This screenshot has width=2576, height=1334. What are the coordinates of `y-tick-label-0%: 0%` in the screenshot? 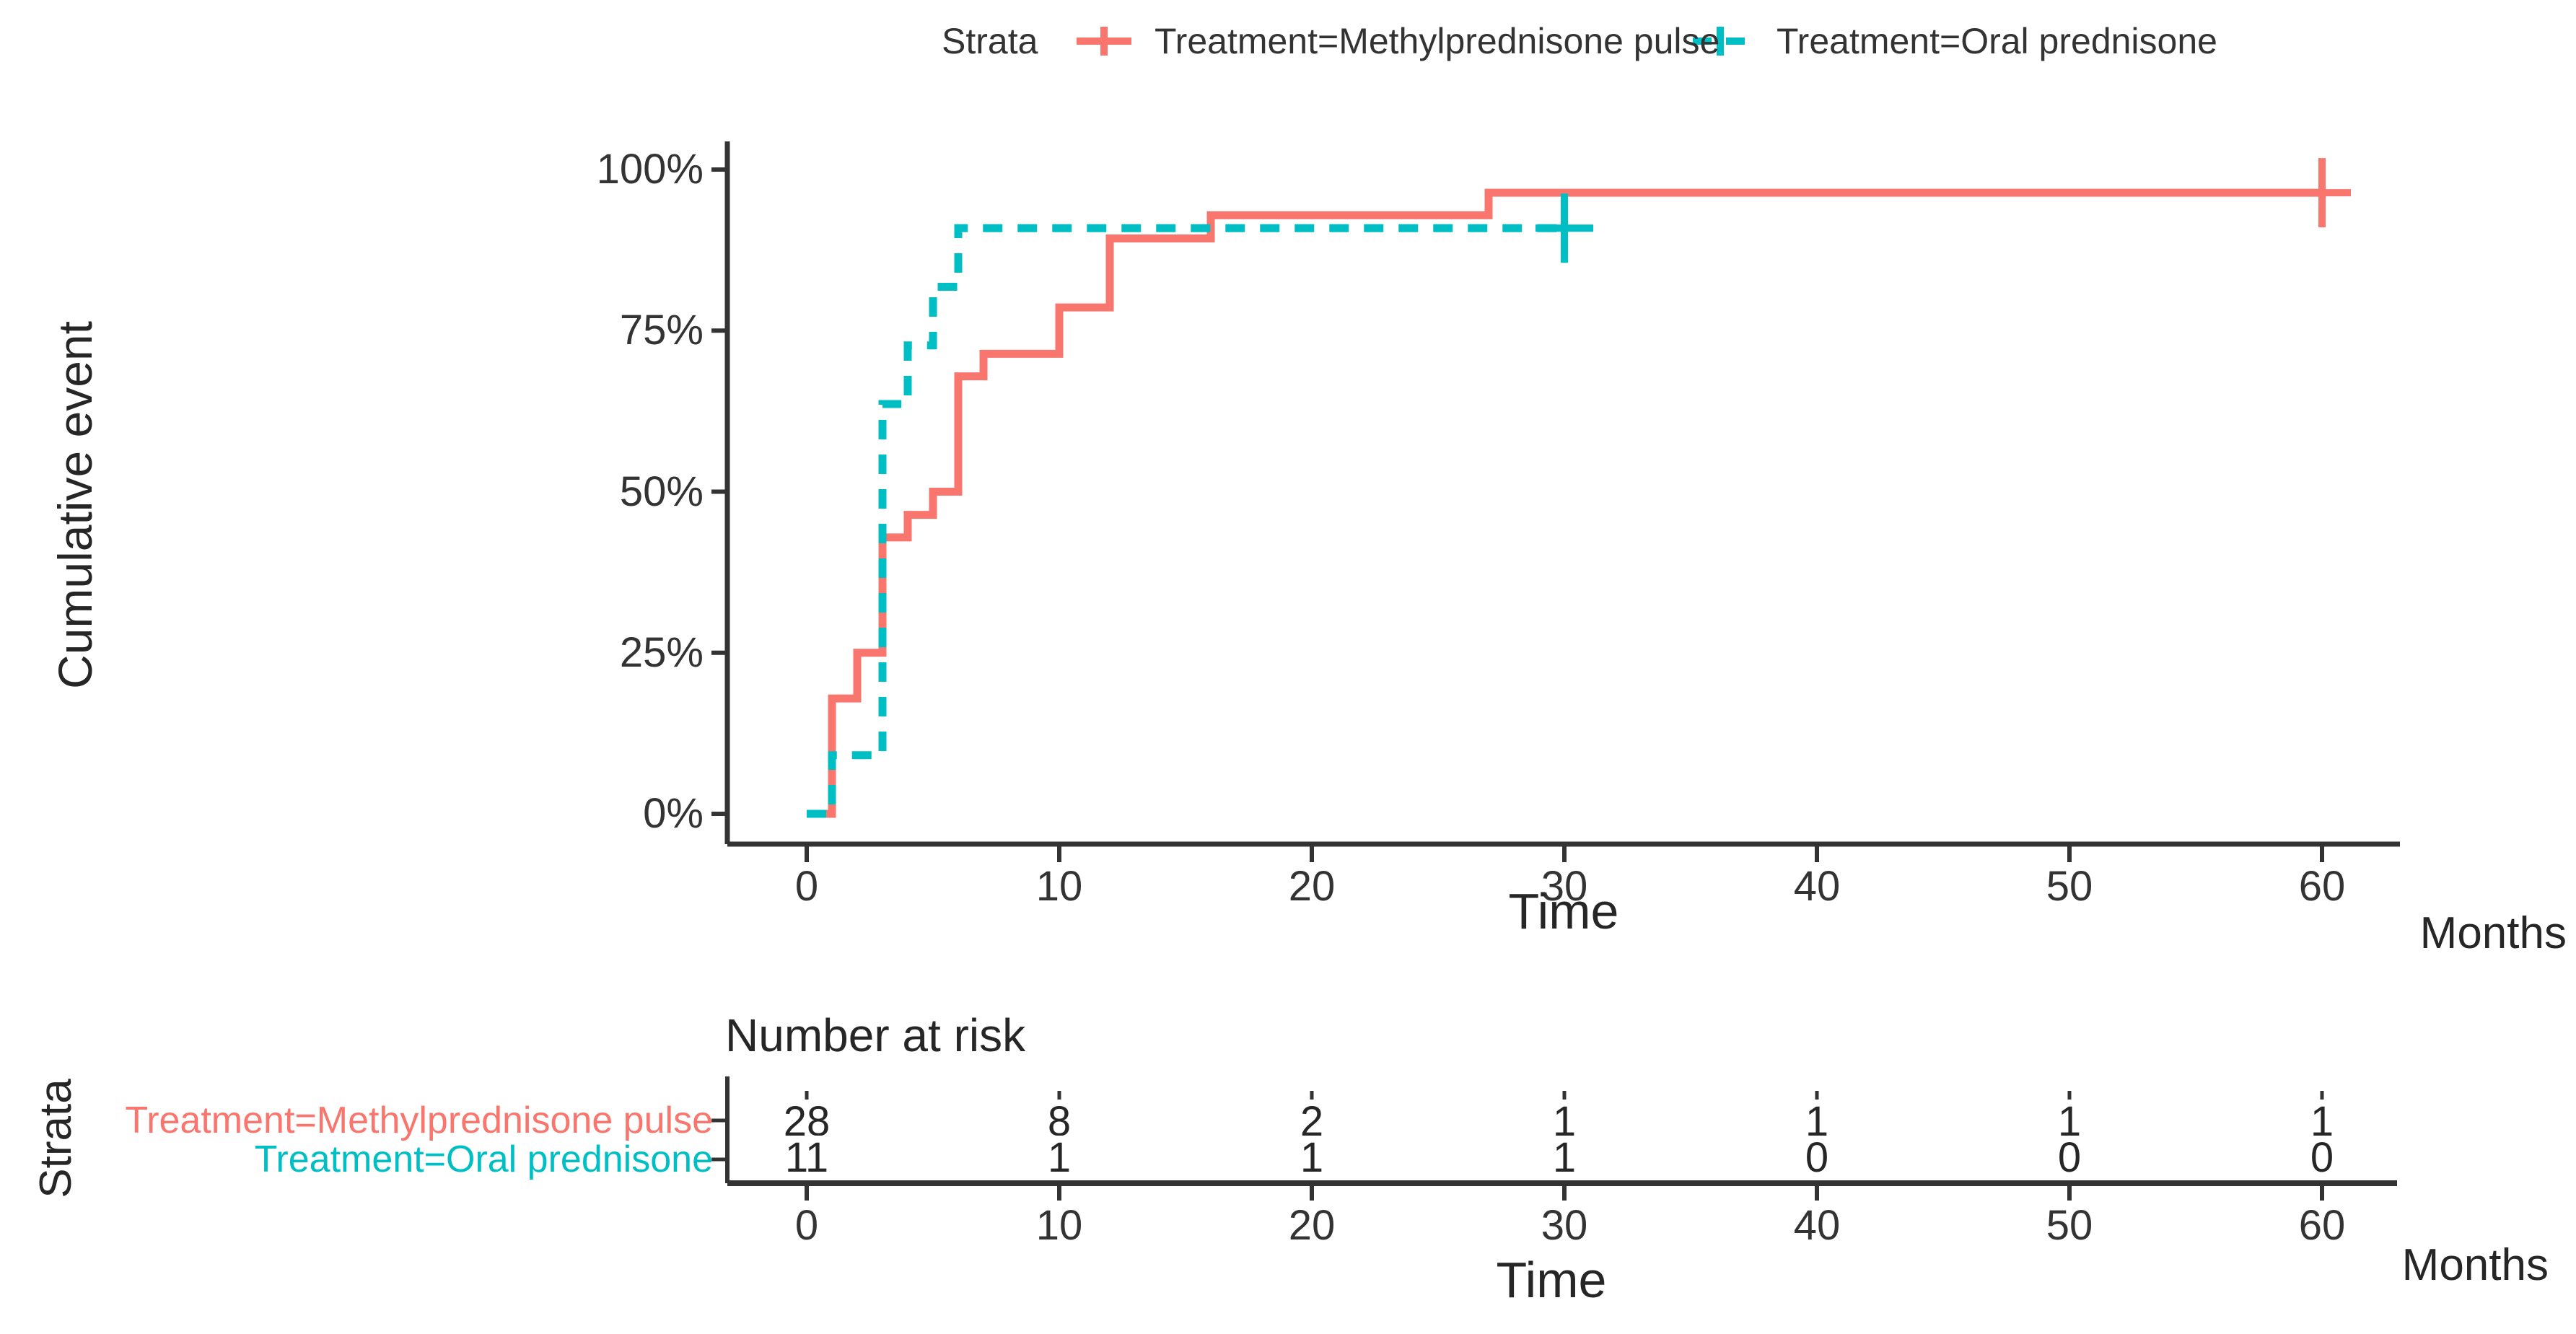 It's located at (673, 813).